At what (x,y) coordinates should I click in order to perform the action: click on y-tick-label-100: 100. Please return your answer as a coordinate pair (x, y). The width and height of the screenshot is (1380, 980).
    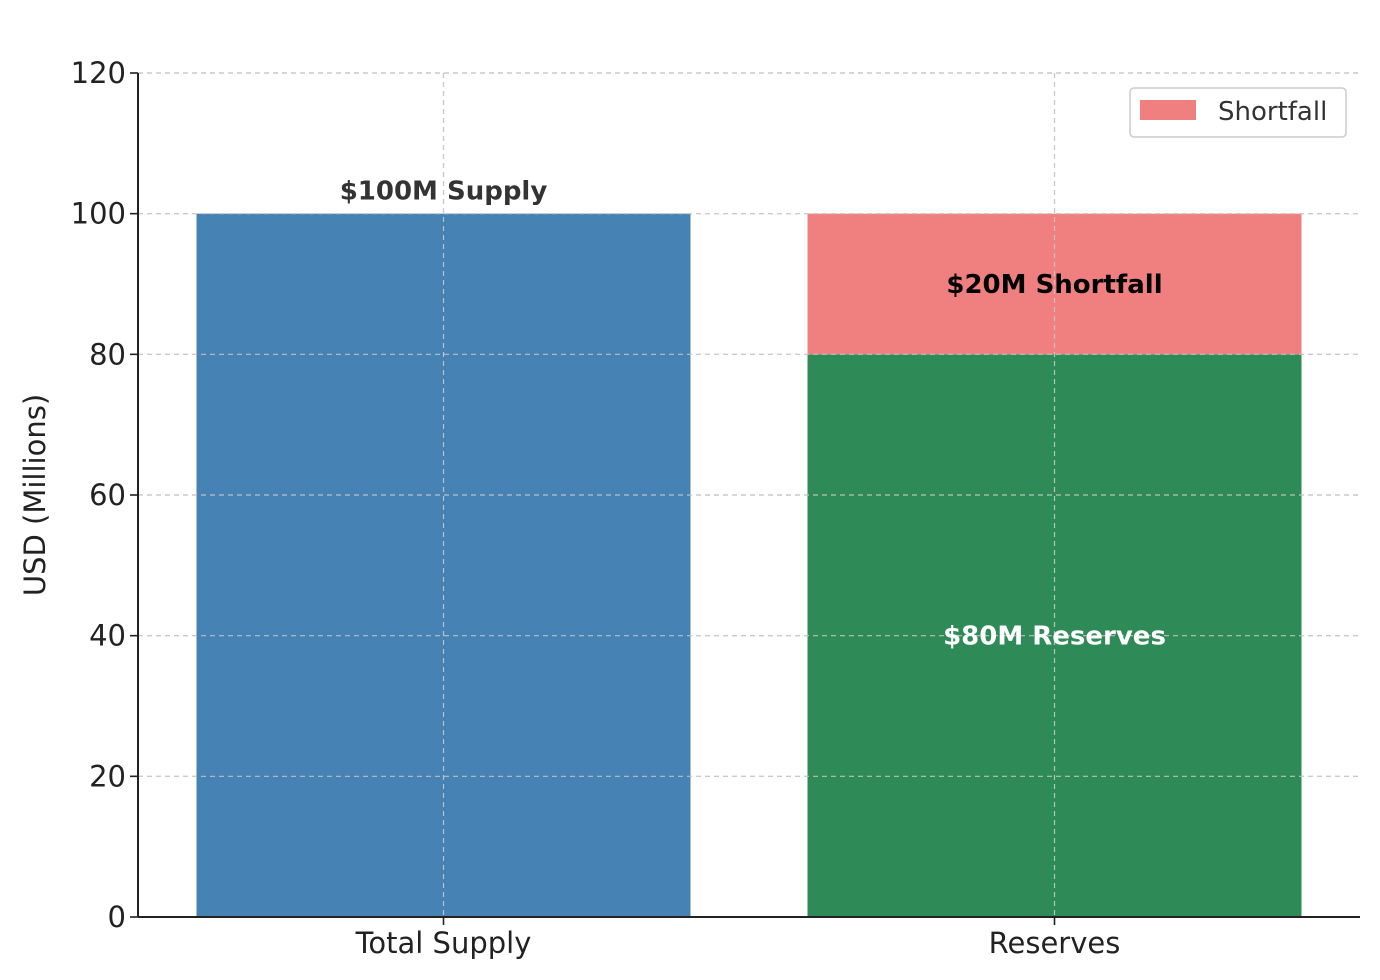
    Looking at the image, I should click on (98, 214).